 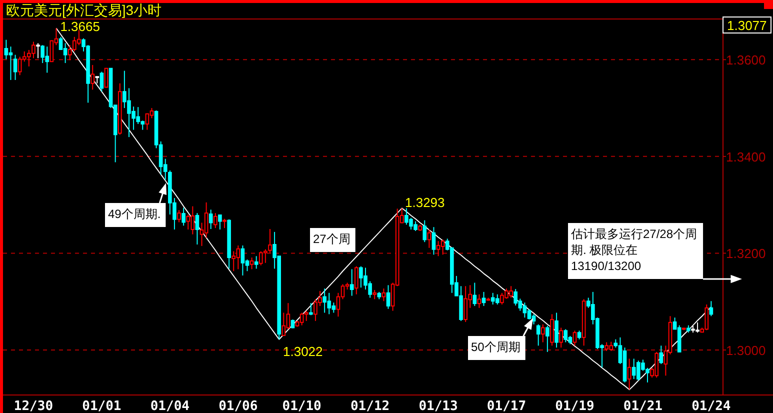 What do you see at coordinates (303, 351) in the screenshot?
I see `annotation: 1.3022` at bounding box center [303, 351].